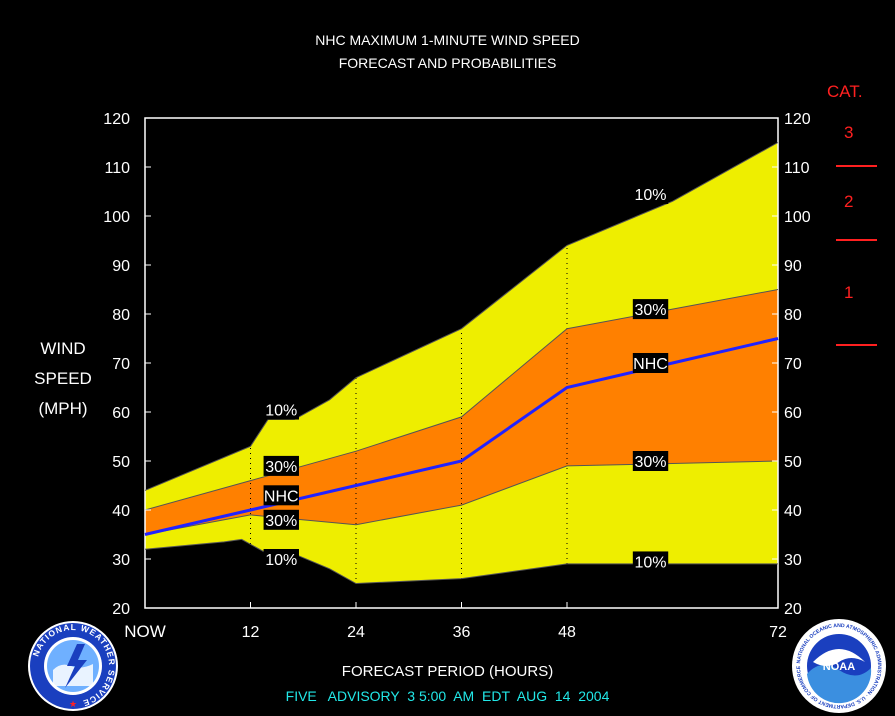 Image resolution: width=895 pixels, height=716 pixels. Describe the element at coordinates (845, 91) in the screenshot. I see `category-title: CAT.` at that location.